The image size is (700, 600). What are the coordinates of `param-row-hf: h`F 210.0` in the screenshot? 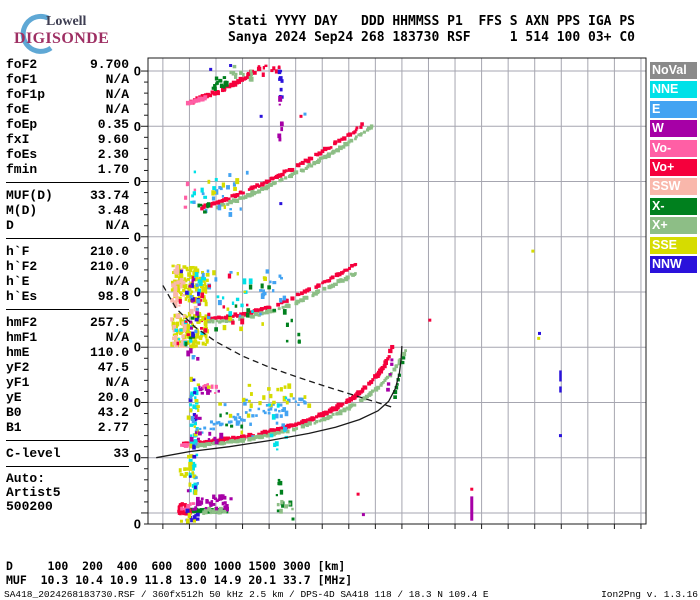 It's located at (67, 251).